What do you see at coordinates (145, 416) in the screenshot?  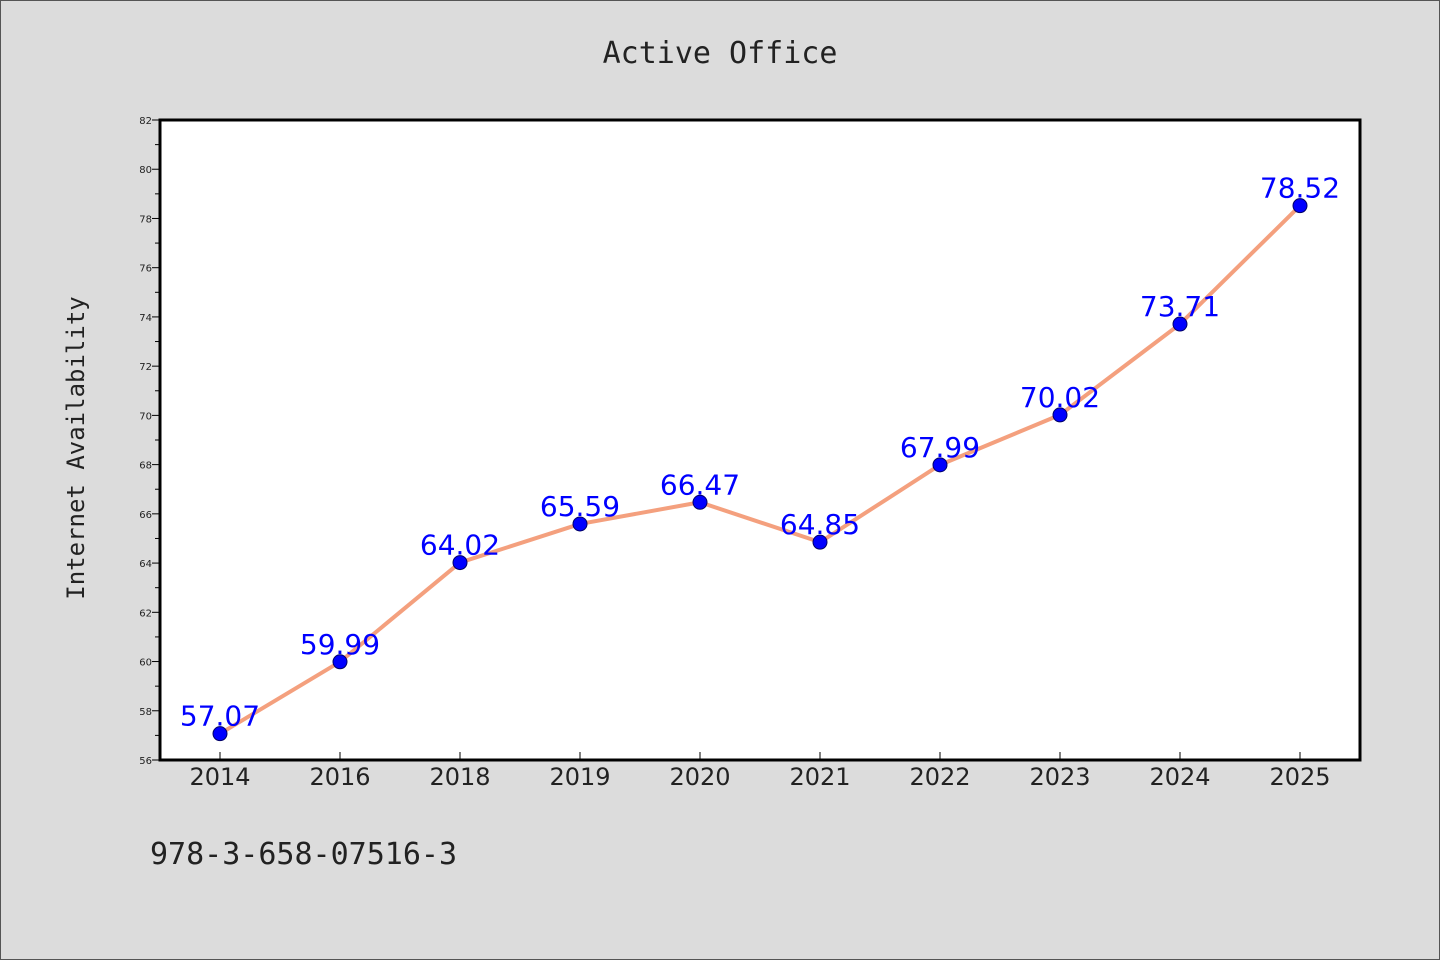 I see `y-tick-label: 70` at bounding box center [145, 416].